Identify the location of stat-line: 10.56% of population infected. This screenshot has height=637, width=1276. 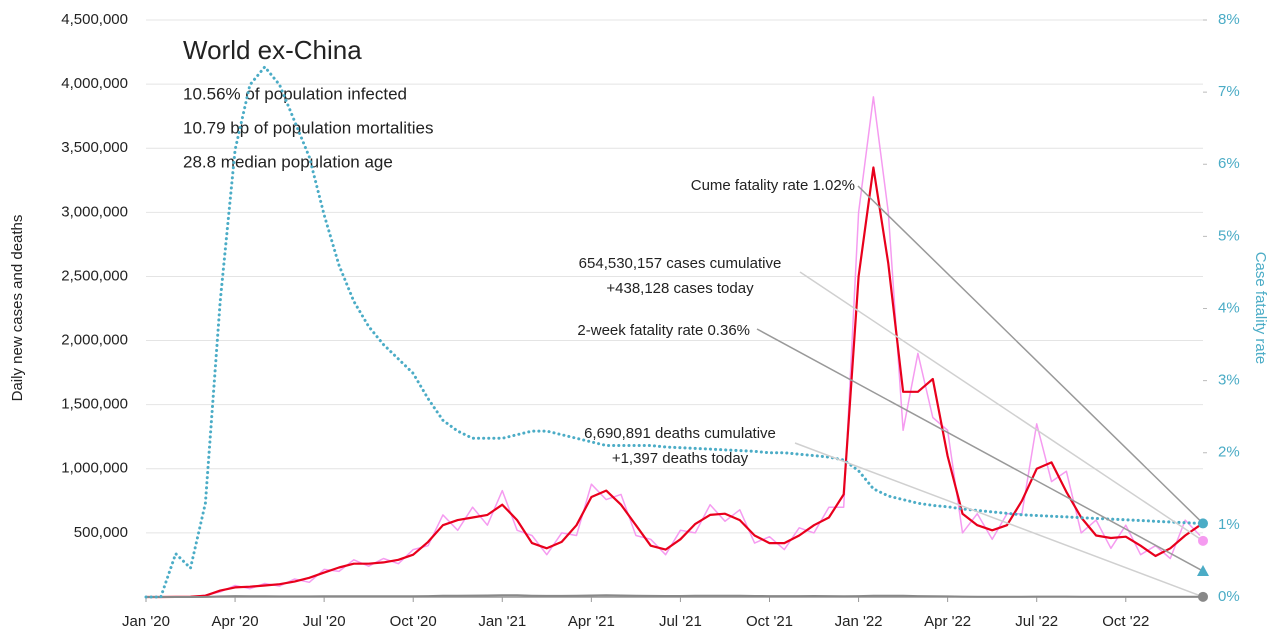
(295, 93).